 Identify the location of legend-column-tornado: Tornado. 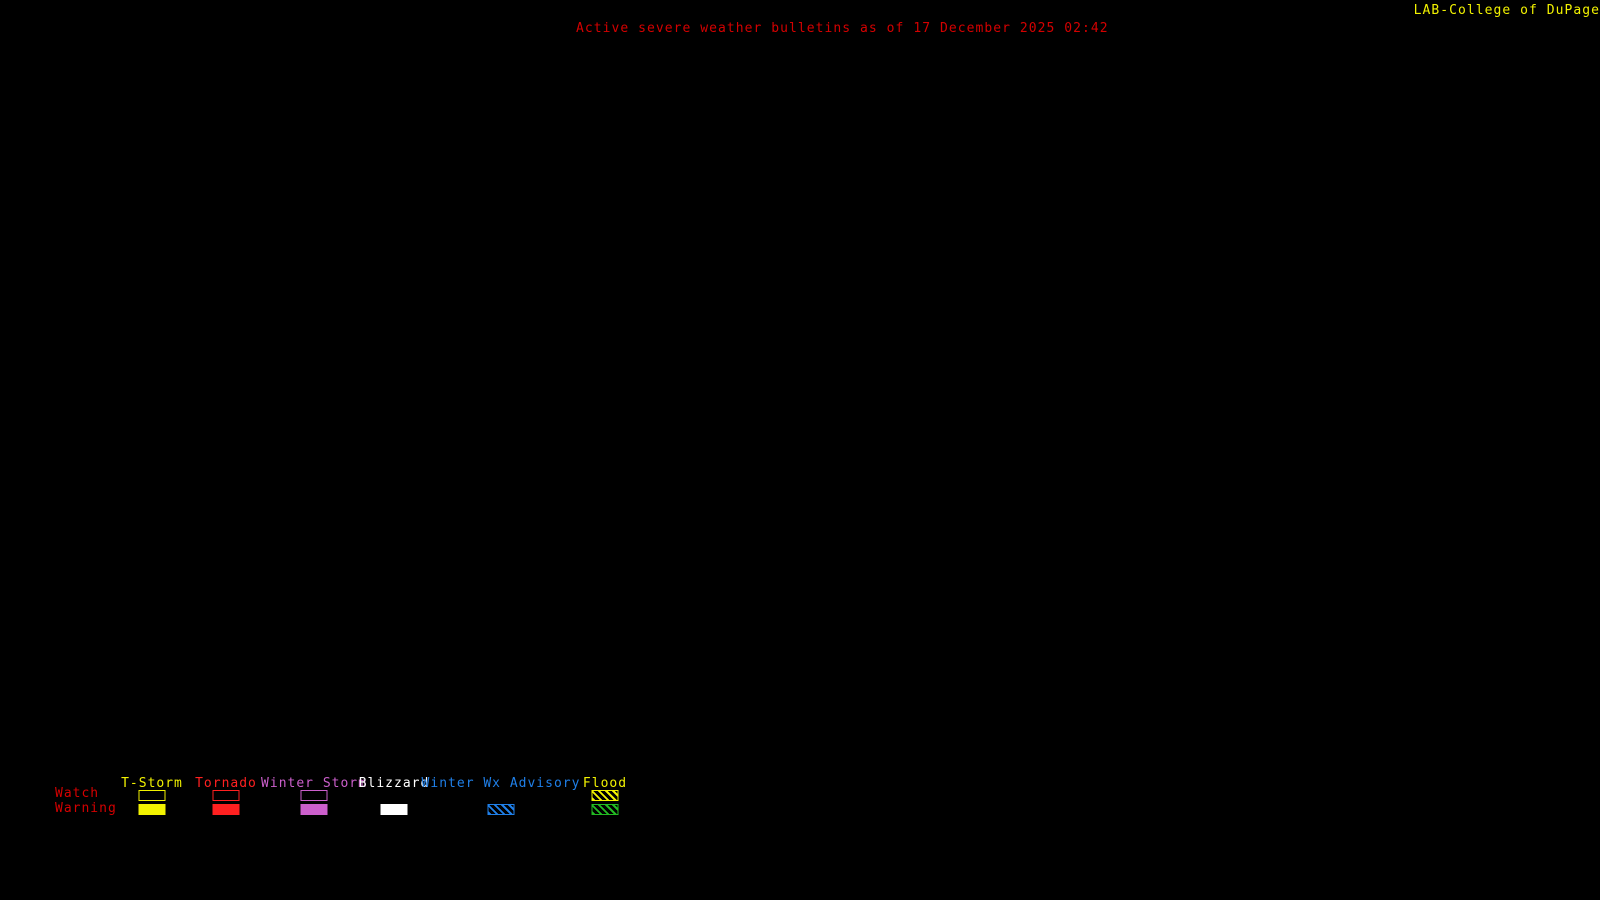
(226, 800).